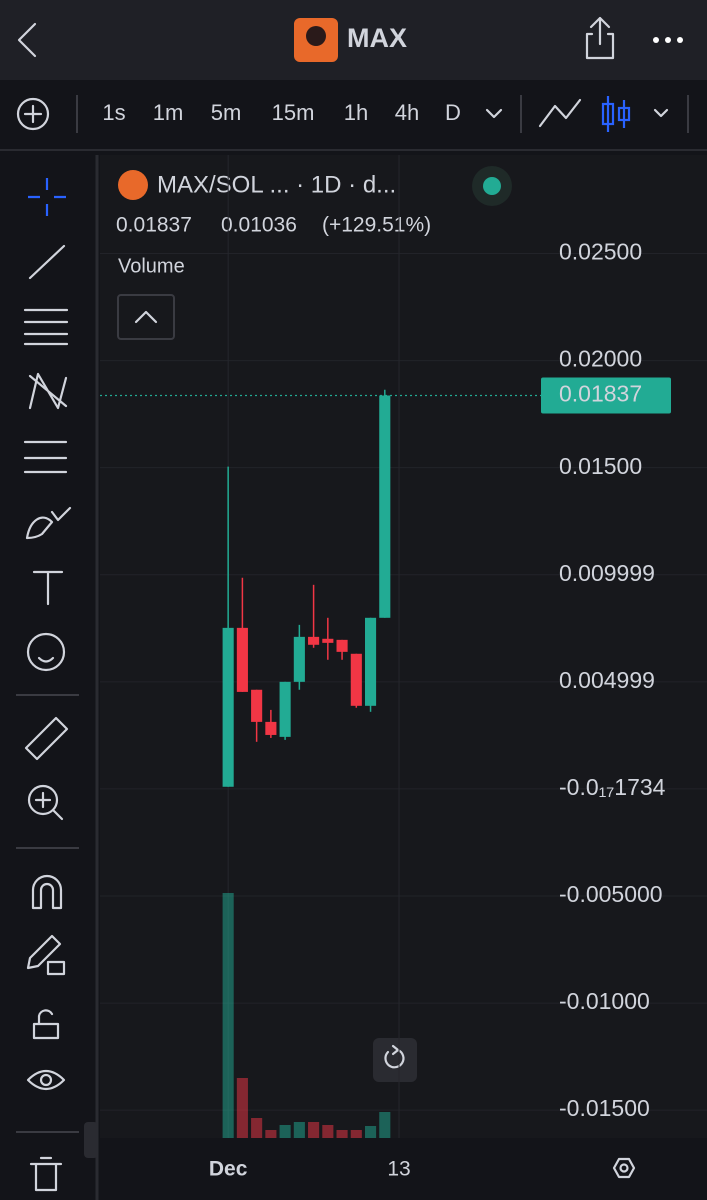 Image resolution: width=707 pixels, height=1200 pixels. Describe the element at coordinates (600, 38) in the screenshot. I see `share-button` at that location.